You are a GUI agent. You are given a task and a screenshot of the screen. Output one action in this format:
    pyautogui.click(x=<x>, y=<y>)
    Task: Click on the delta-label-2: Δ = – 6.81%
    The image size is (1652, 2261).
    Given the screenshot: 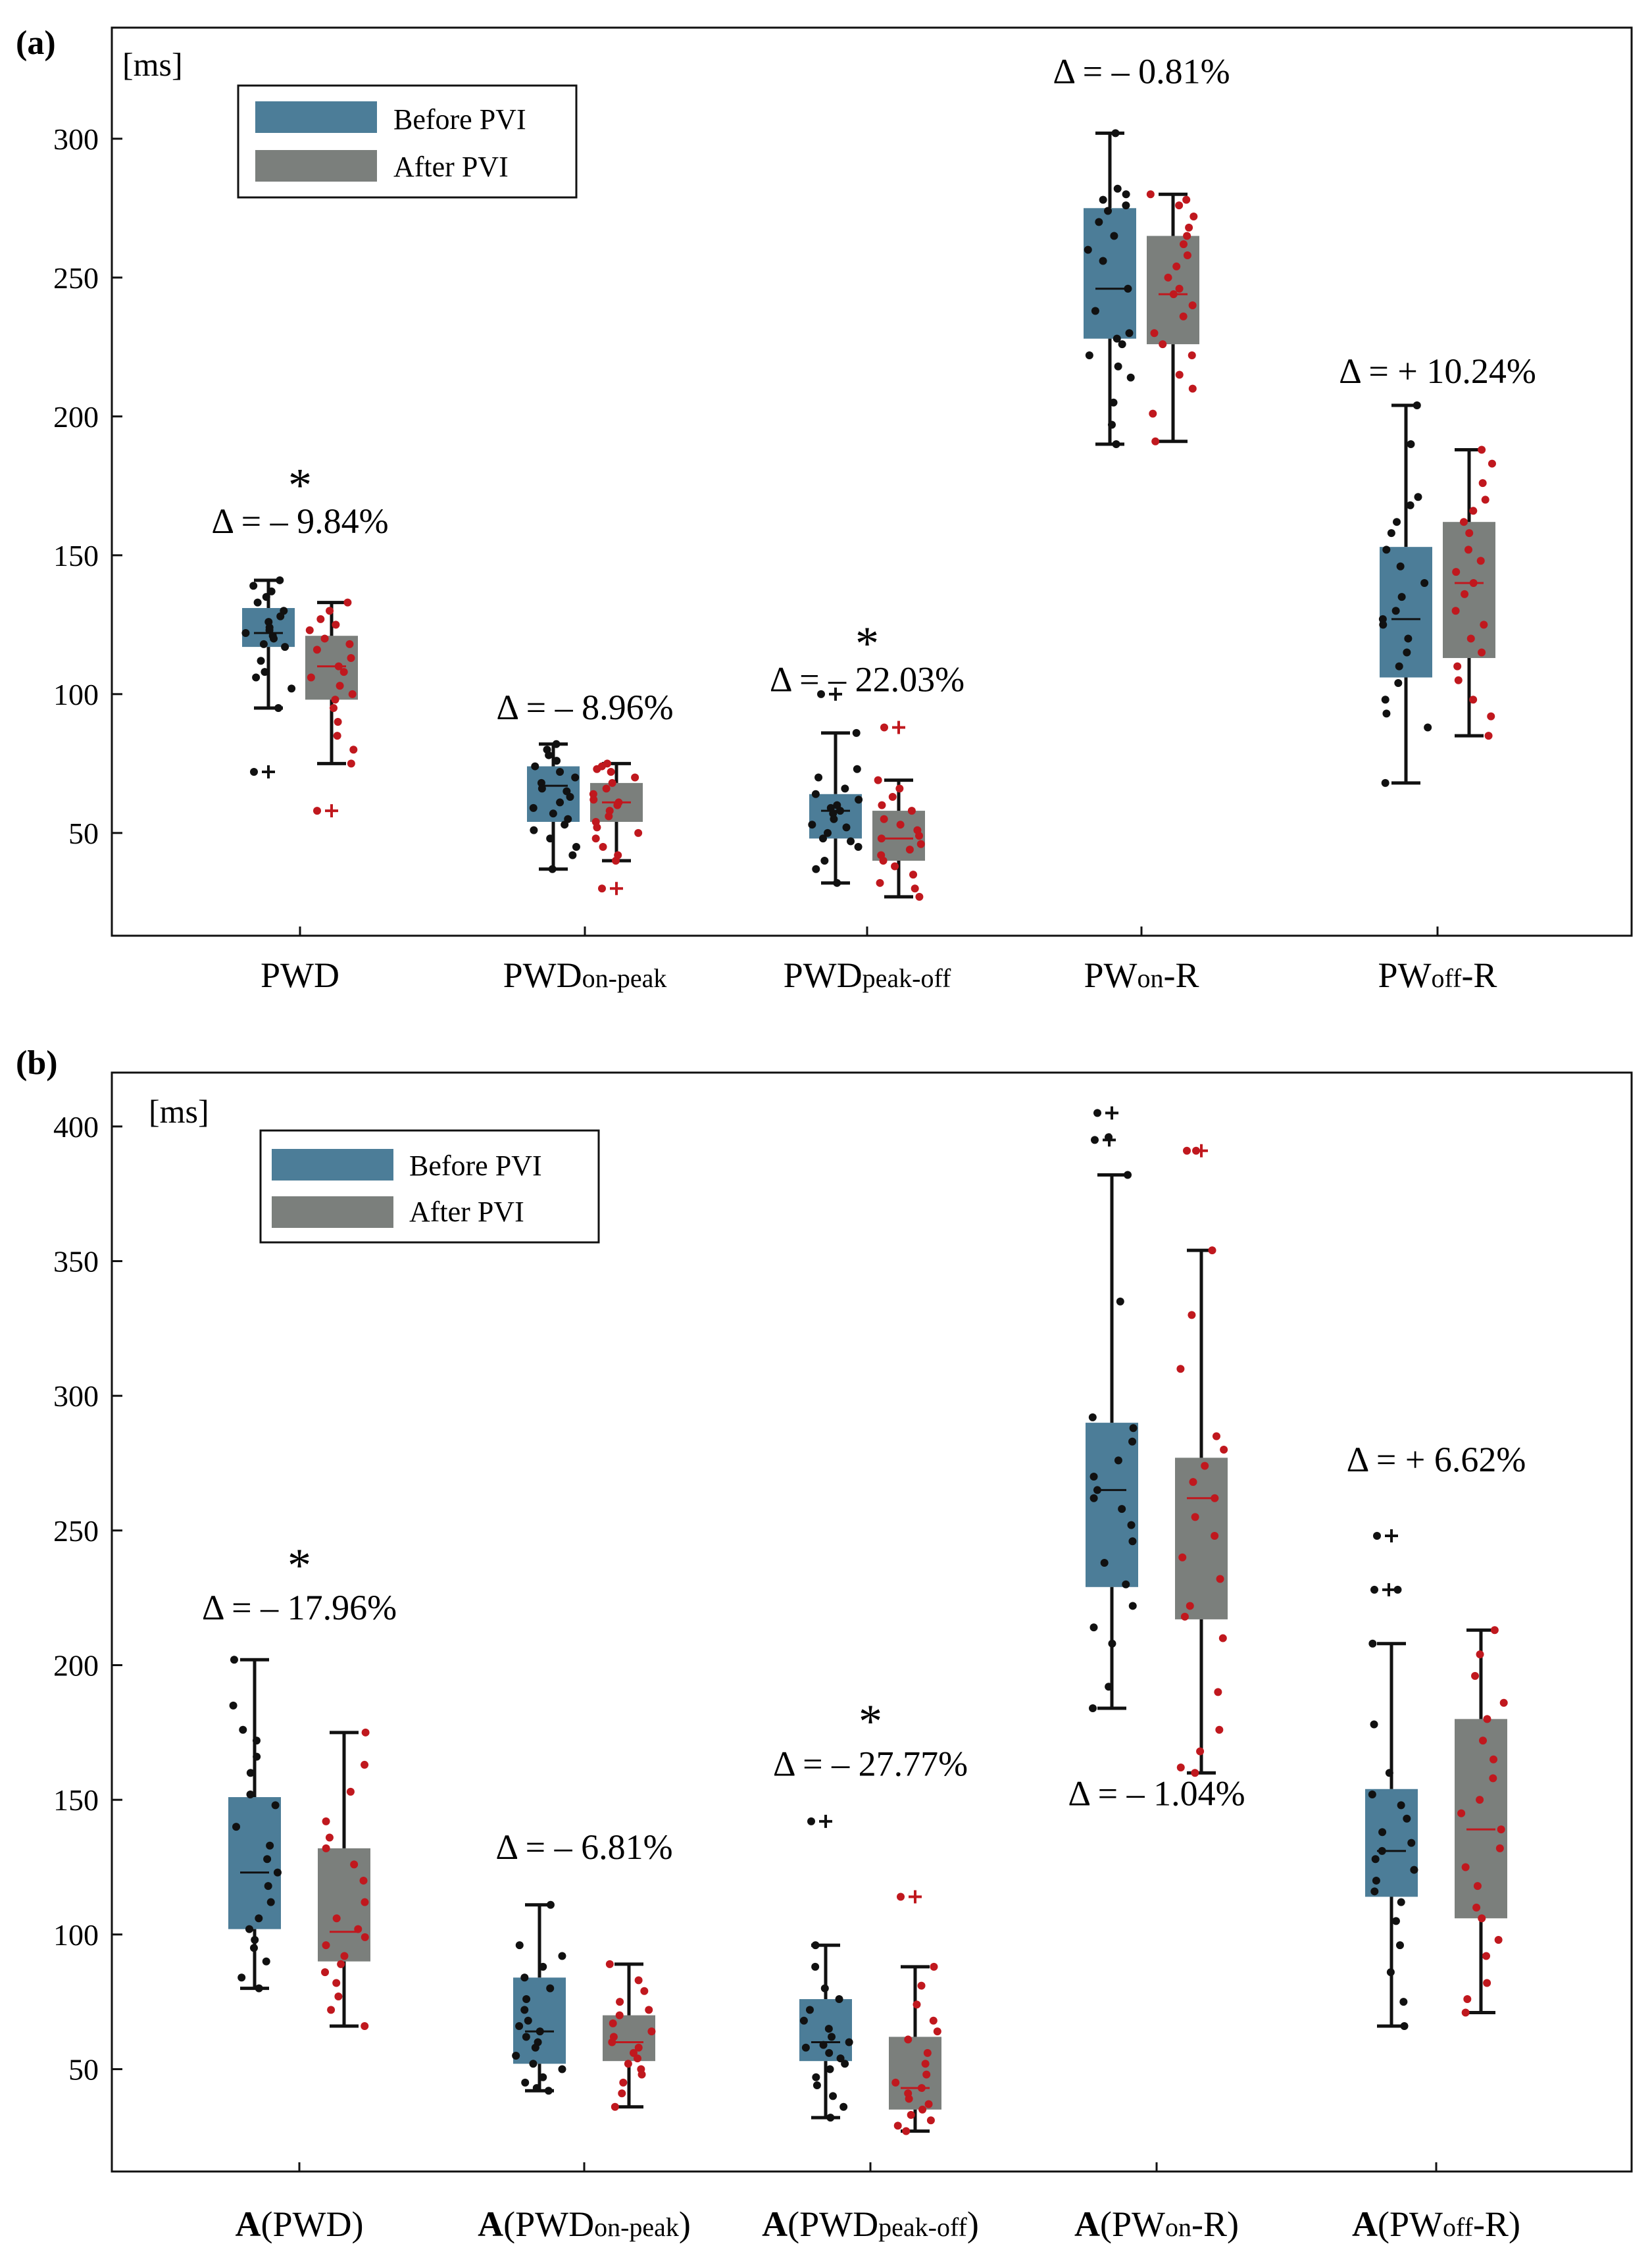 What is the action you would take?
    pyautogui.click(x=584, y=1847)
    